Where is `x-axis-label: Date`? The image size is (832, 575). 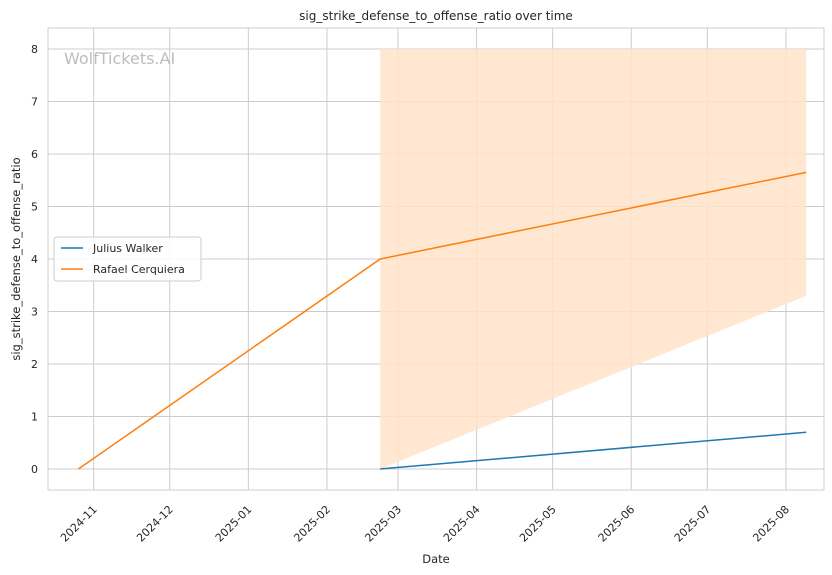 x-axis-label: Date is located at coordinates (436, 559).